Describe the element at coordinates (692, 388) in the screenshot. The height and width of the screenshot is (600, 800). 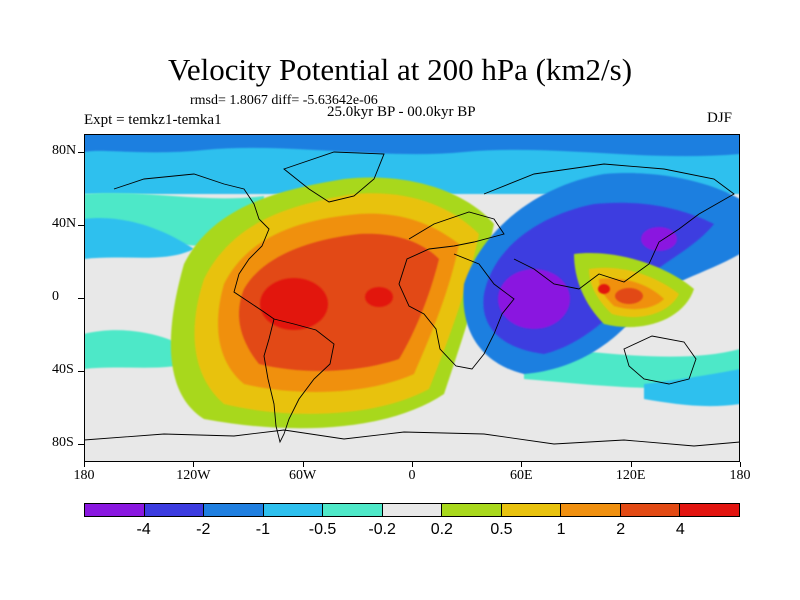
I see `australia-south-band` at that location.